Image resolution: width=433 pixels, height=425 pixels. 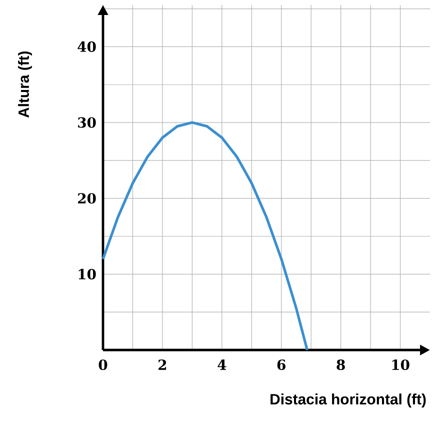 What do you see at coordinates (87, 122) in the screenshot?
I see `y-tick-label: 30` at bounding box center [87, 122].